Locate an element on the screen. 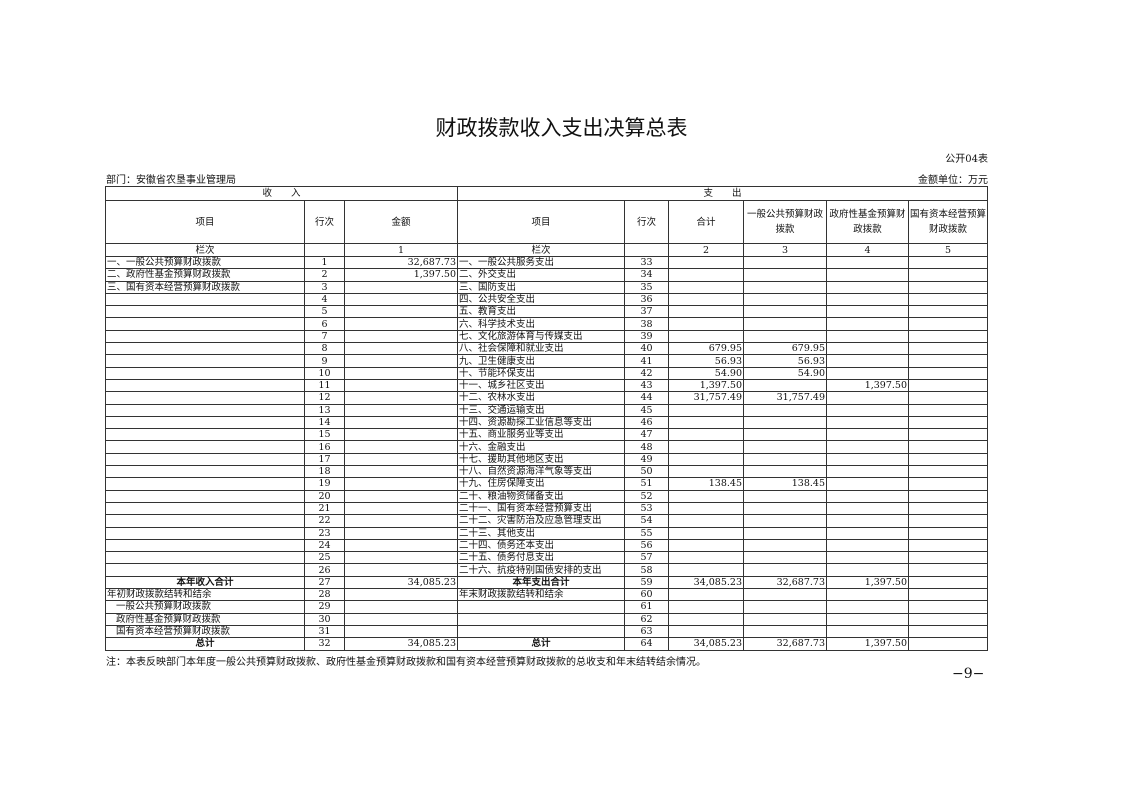 This screenshot has width=1123, height=794. table-row: 22 二十二、灾害防治及应急管理支出 54 is located at coordinates (546, 521).